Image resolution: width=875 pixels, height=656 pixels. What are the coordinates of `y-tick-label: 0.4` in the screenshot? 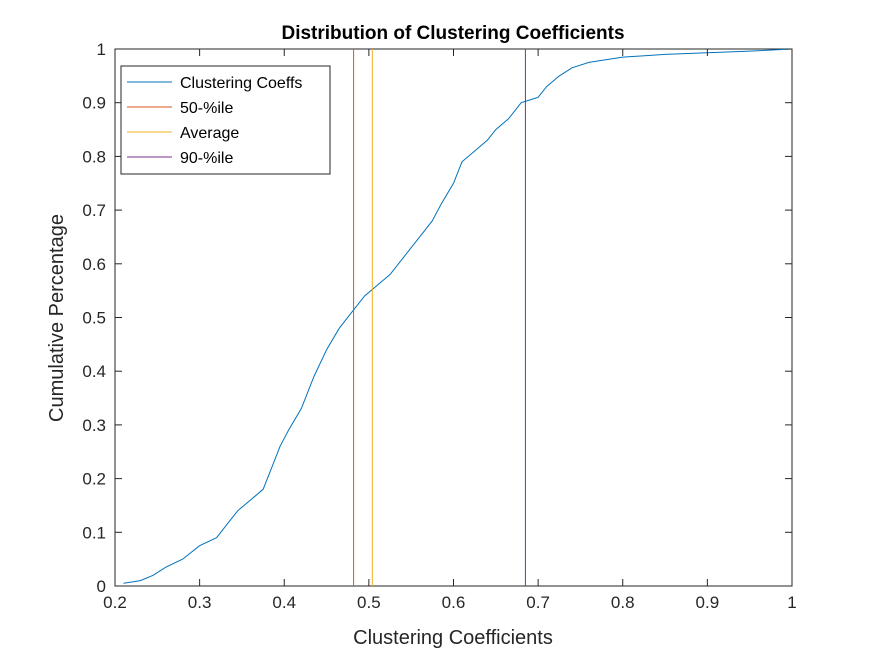 It's located at (94, 371).